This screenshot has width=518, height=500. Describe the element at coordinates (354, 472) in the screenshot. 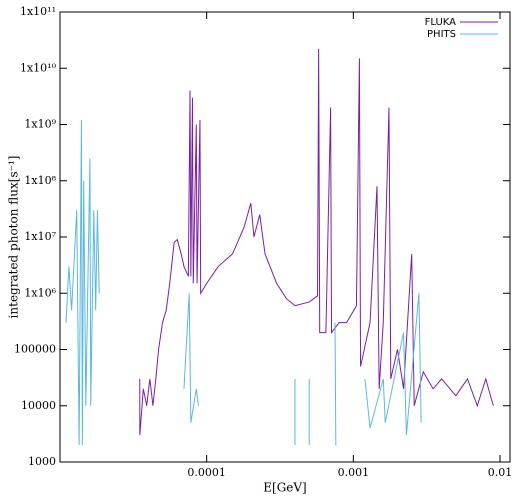

I see `x-tick-label: 0.001` at that location.